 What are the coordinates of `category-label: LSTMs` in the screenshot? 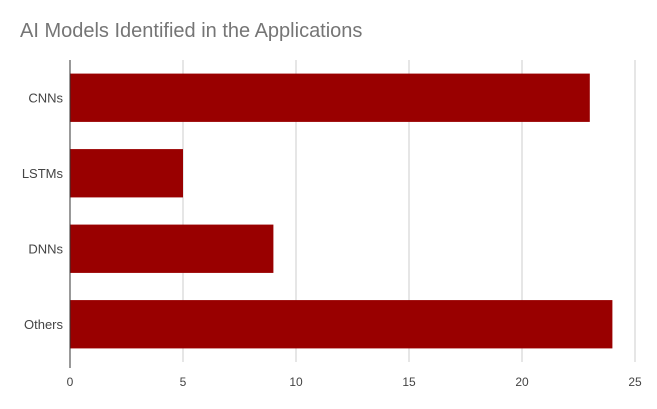 It's located at (43, 173).